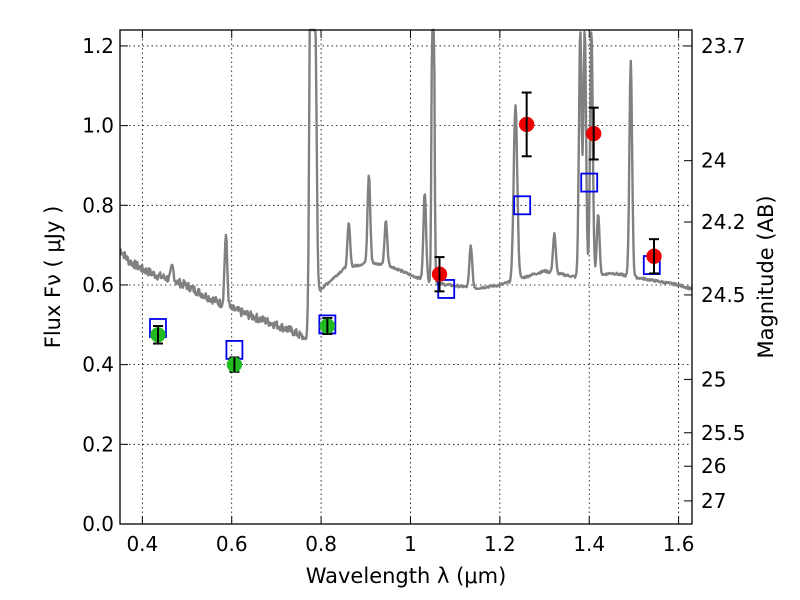 This screenshot has width=800, height=600. I want to click on x-tick-label: 0.4, so click(142, 544).